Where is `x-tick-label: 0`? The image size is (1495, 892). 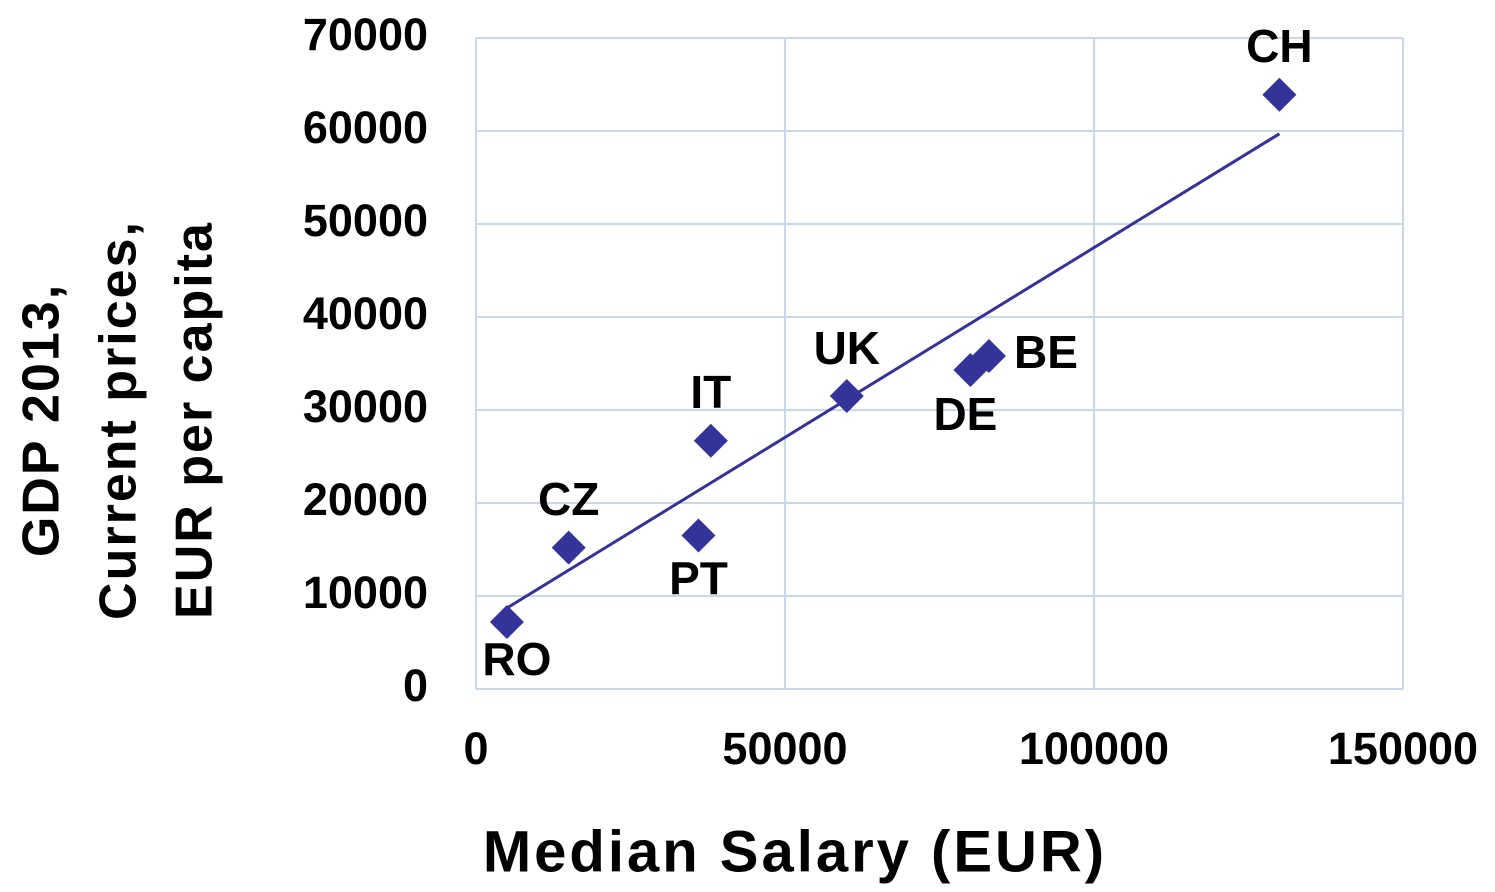
x-tick-label: 0 is located at coordinates (475, 748).